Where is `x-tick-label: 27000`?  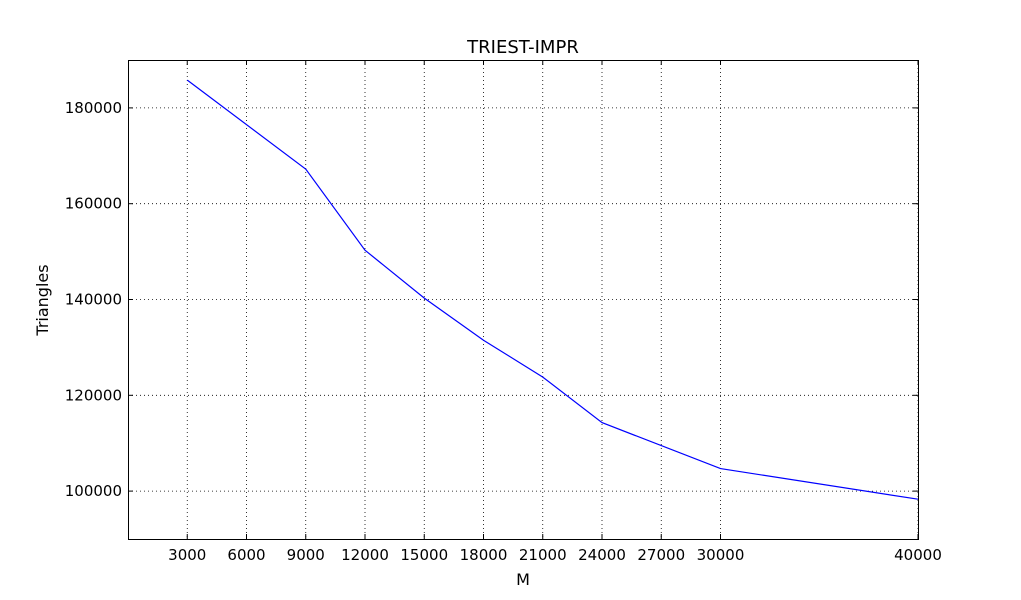 x-tick-label: 27000 is located at coordinates (661, 555).